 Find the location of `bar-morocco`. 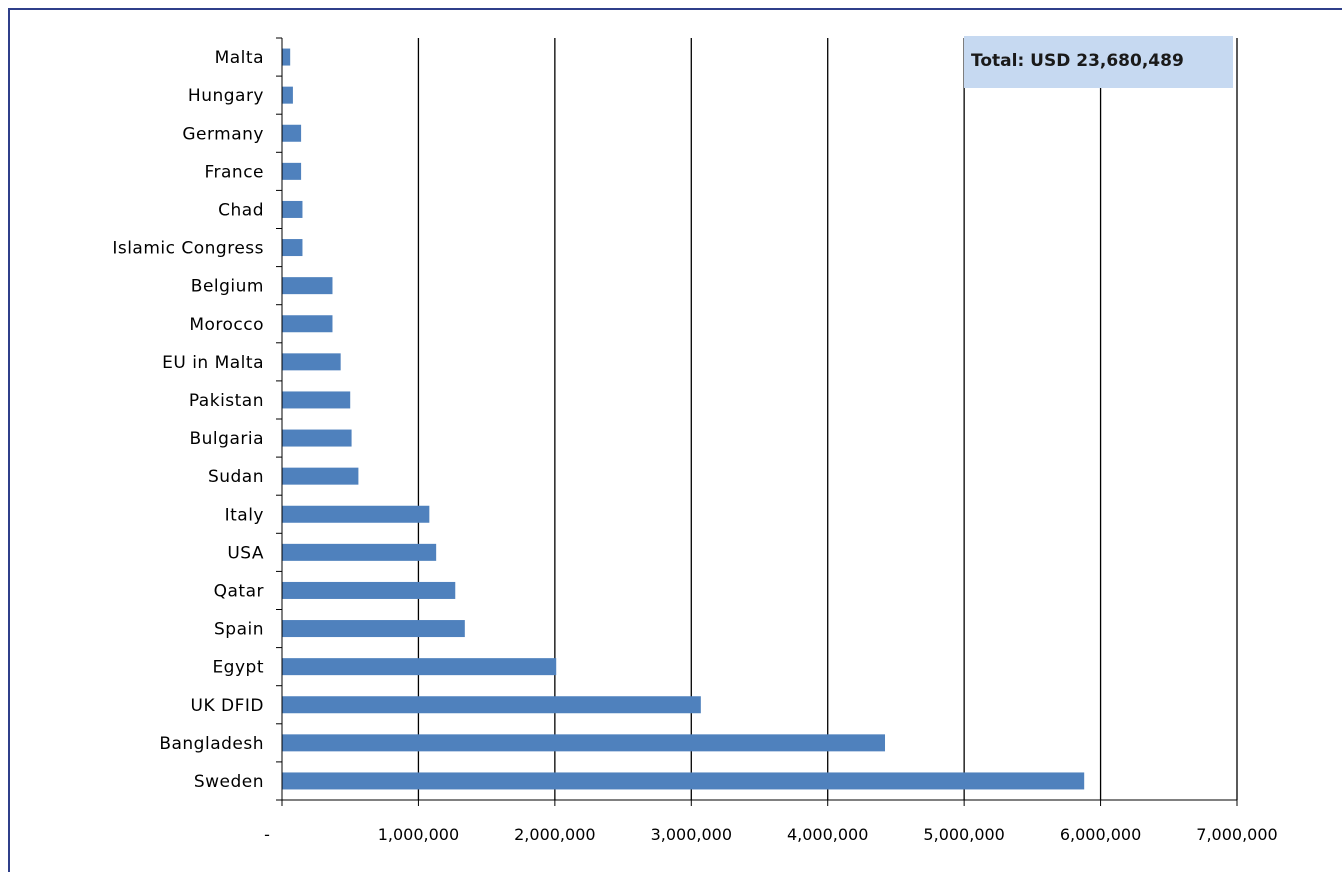

bar-morocco is located at coordinates (307, 324).